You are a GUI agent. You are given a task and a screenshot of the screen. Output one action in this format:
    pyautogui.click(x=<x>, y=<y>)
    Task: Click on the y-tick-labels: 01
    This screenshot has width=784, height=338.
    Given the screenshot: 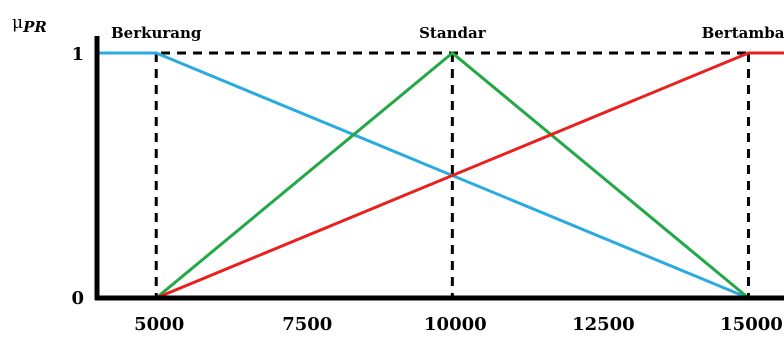 What is the action you would take?
    pyautogui.click(x=77, y=176)
    